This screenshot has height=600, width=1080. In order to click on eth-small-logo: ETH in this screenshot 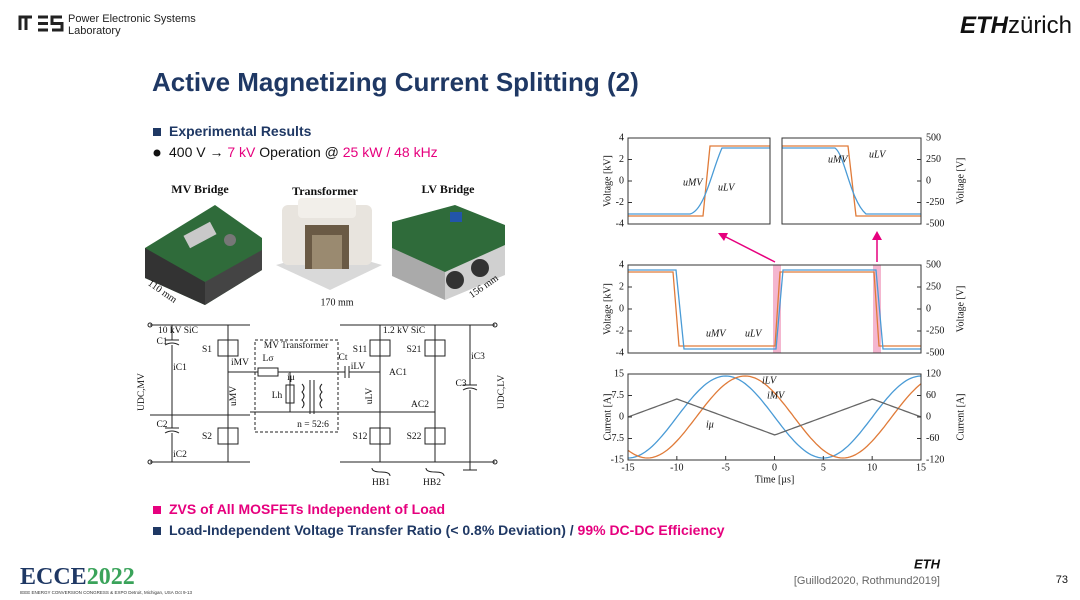, I will do `click(927, 563)`.